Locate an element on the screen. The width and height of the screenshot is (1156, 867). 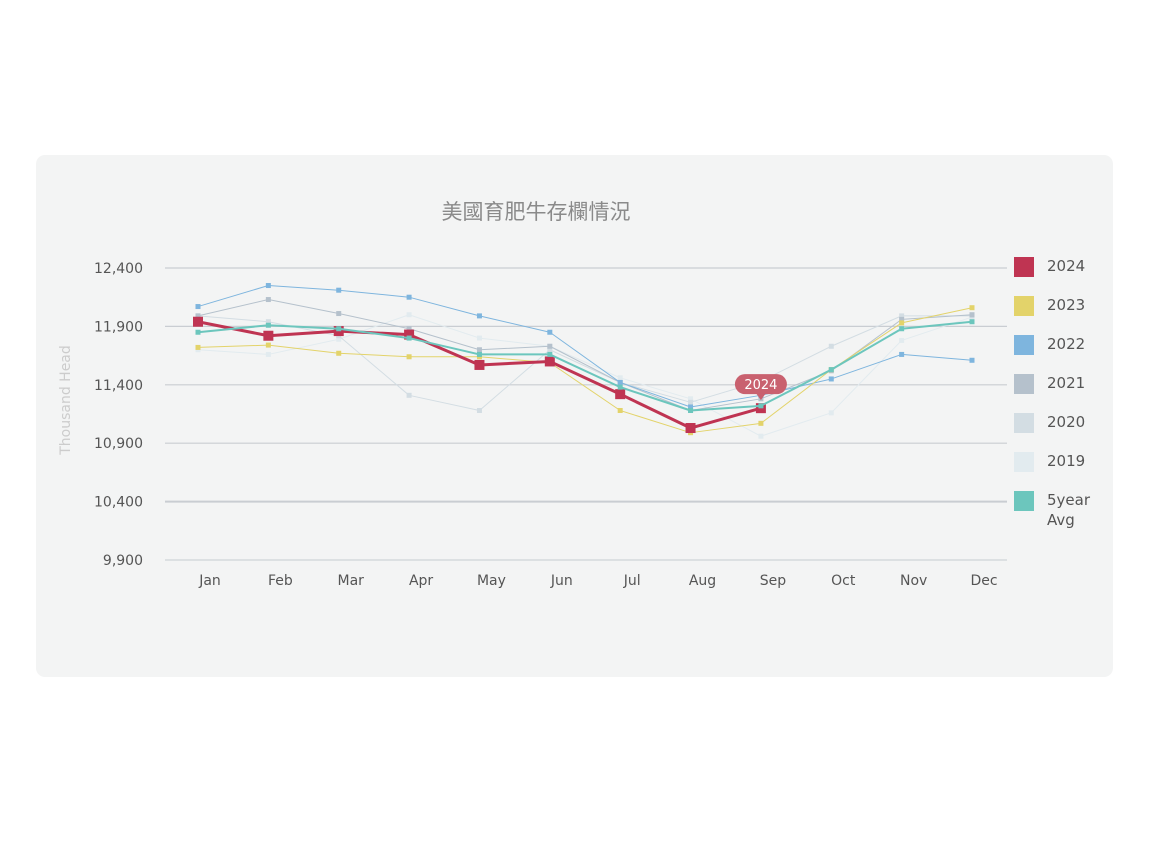
legend-item: 2021 is located at coordinates (1062, 392).